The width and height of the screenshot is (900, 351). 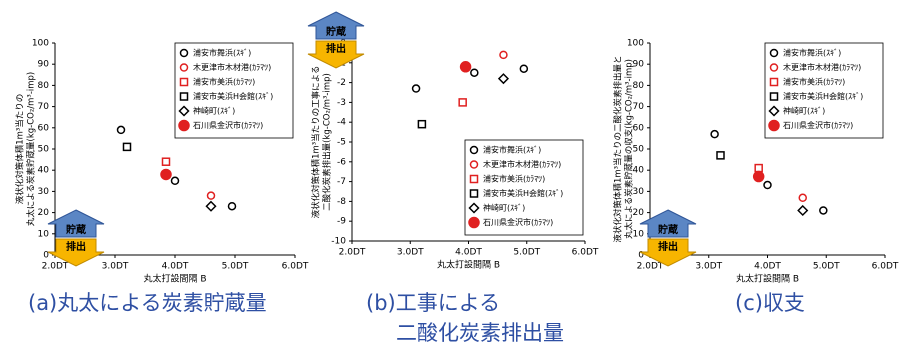 I want to click on y-tick-label: -10, so click(x=338, y=242).